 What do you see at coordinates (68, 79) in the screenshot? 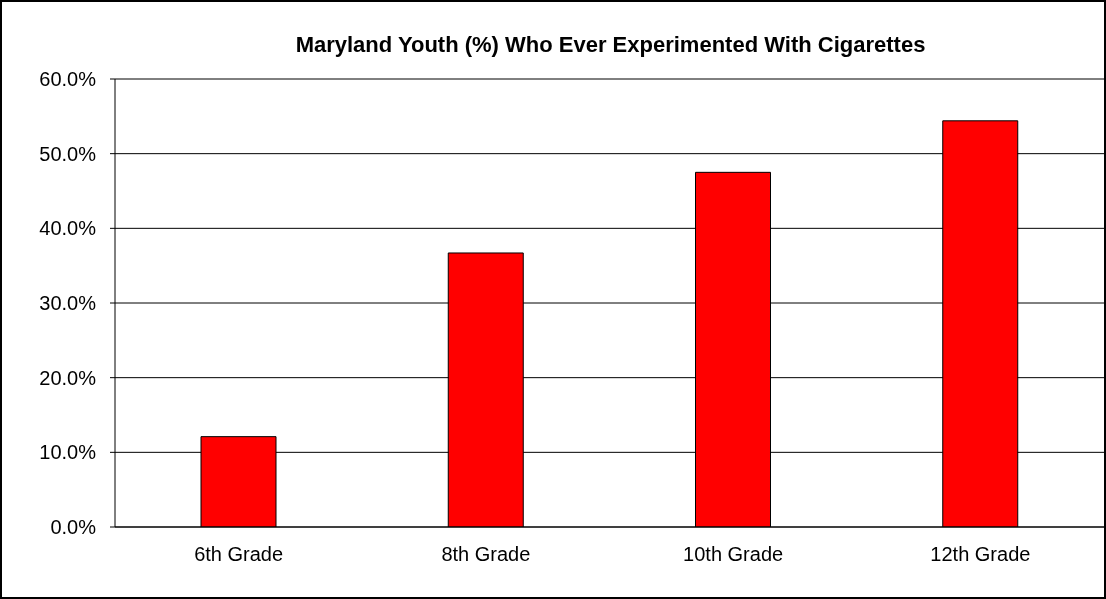
I see `y-tick-label: 60.0%` at bounding box center [68, 79].